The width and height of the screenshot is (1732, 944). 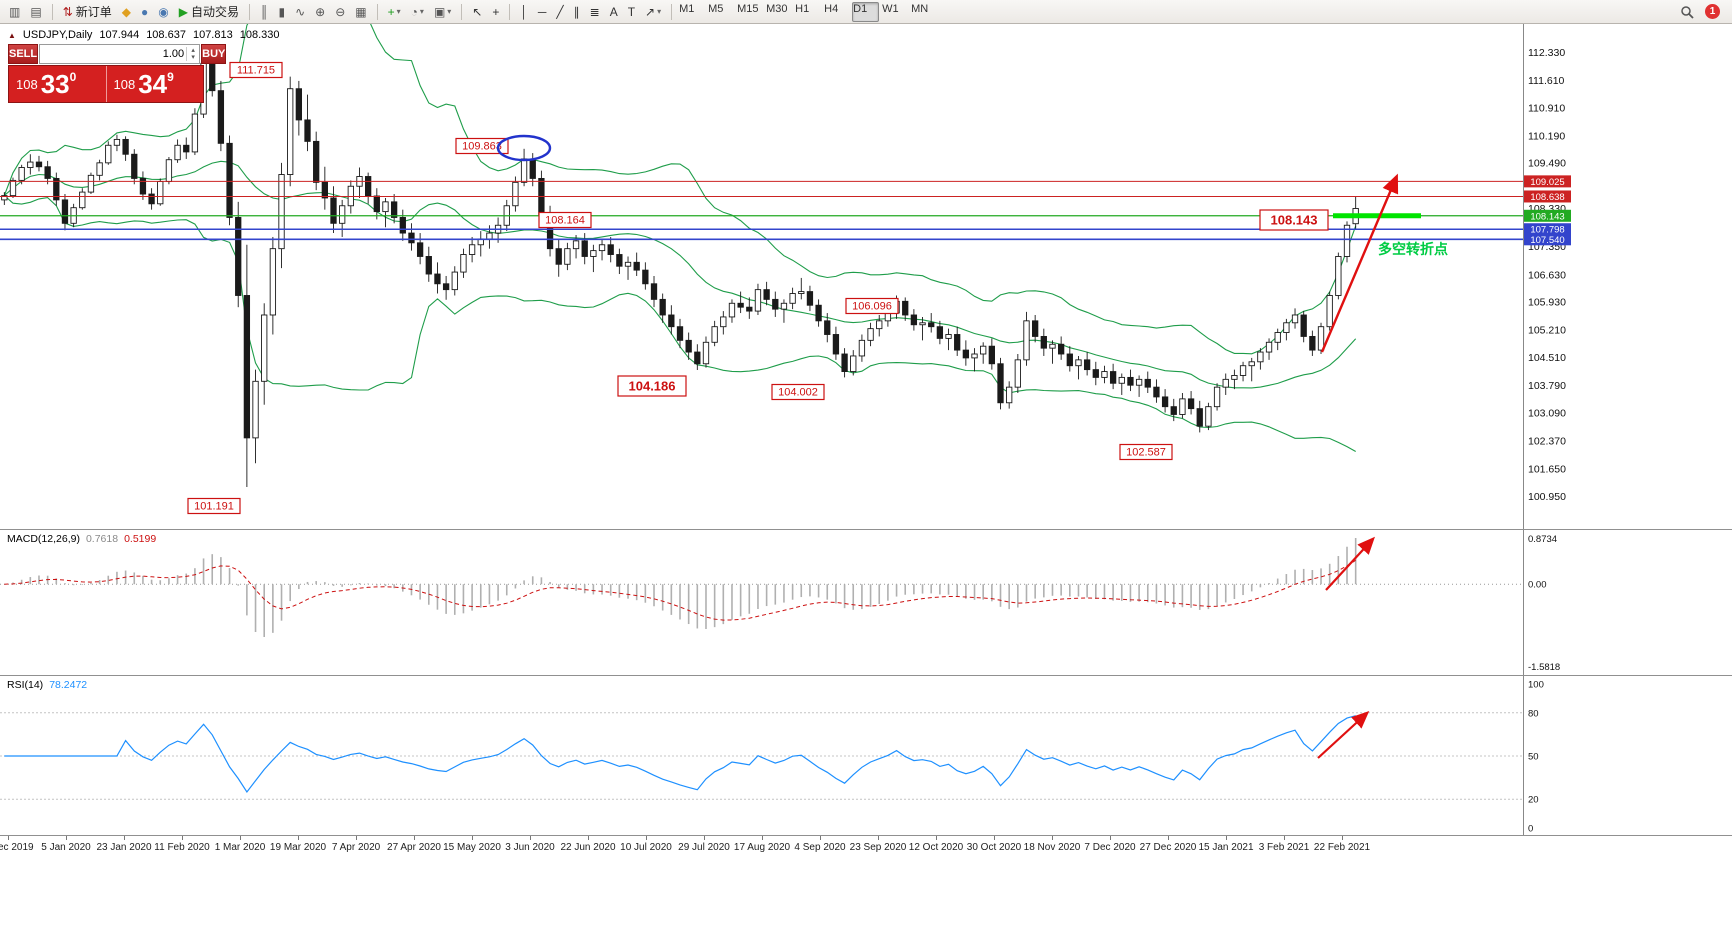 What do you see at coordinates (524, 12) in the screenshot?
I see `vertical-line-icon: │` at bounding box center [524, 12].